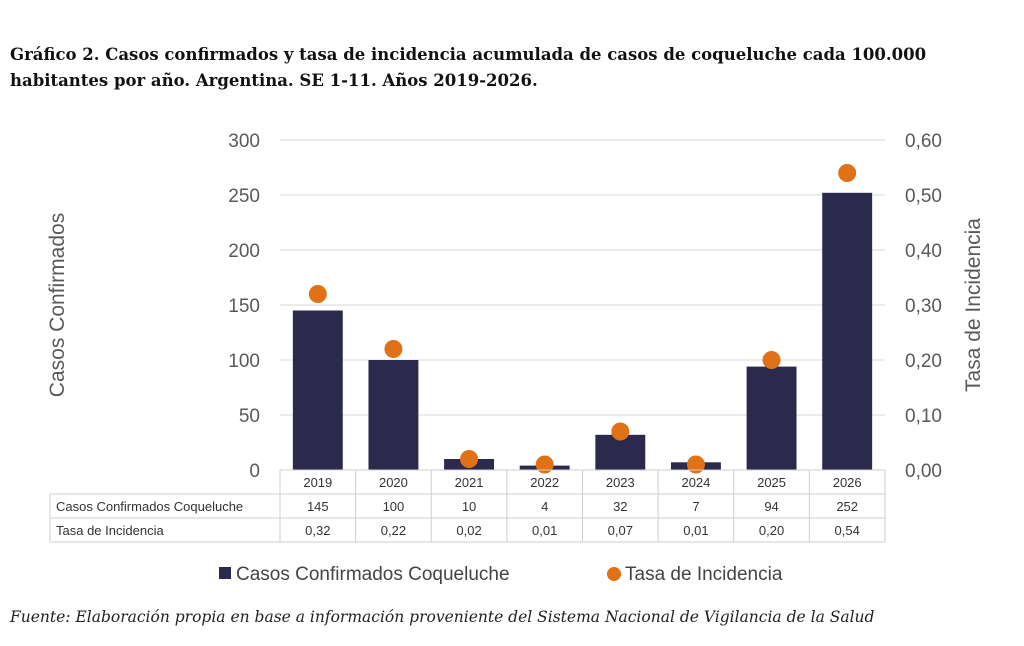 Image resolution: width=1024 pixels, height=646 pixels. What do you see at coordinates (620, 530) in the screenshot?
I see `table-cell: 0,07` at bounding box center [620, 530].